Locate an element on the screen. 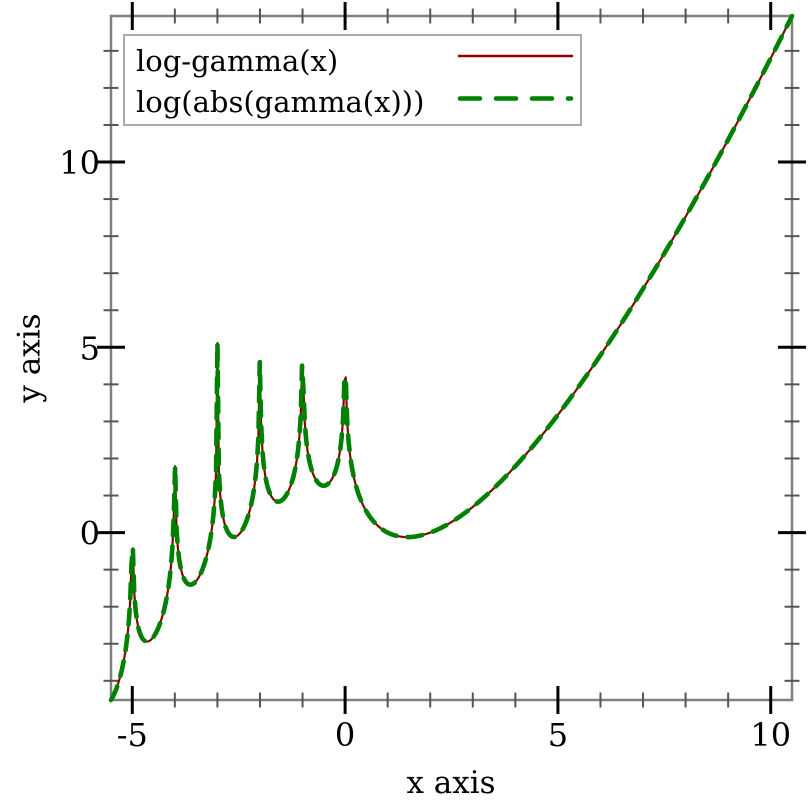  x-tick-label: 10 is located at coordinates (770, 735).